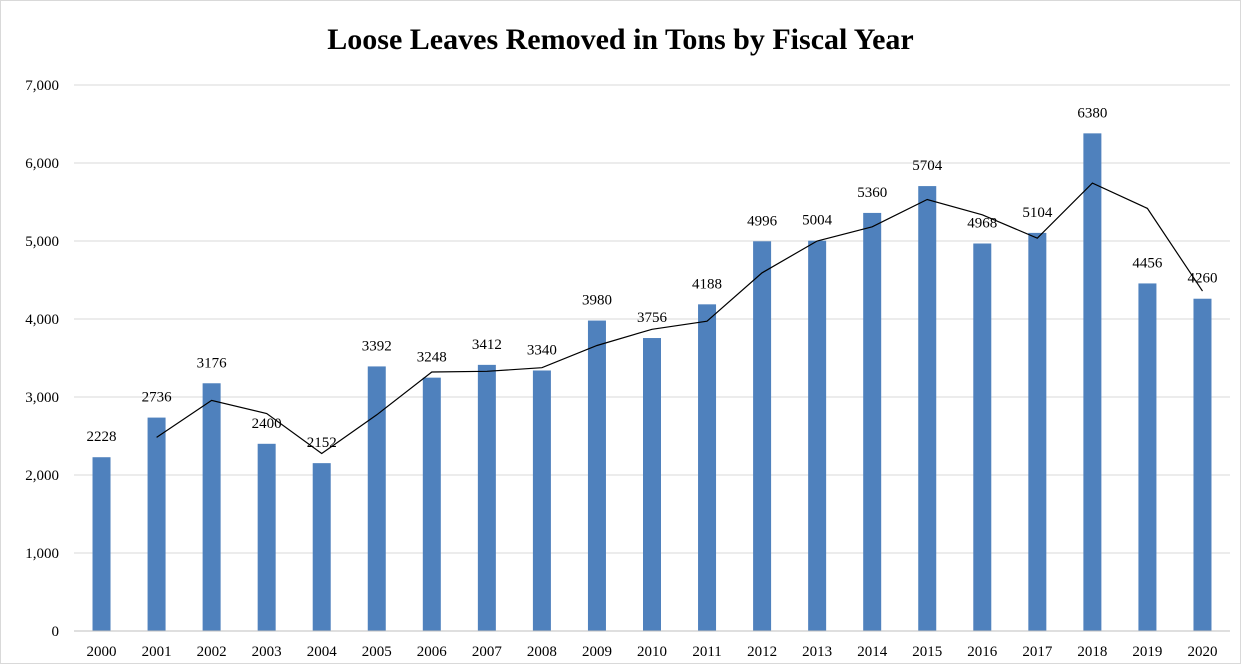  I want to click on data-label: 5704, so click(927, 166).